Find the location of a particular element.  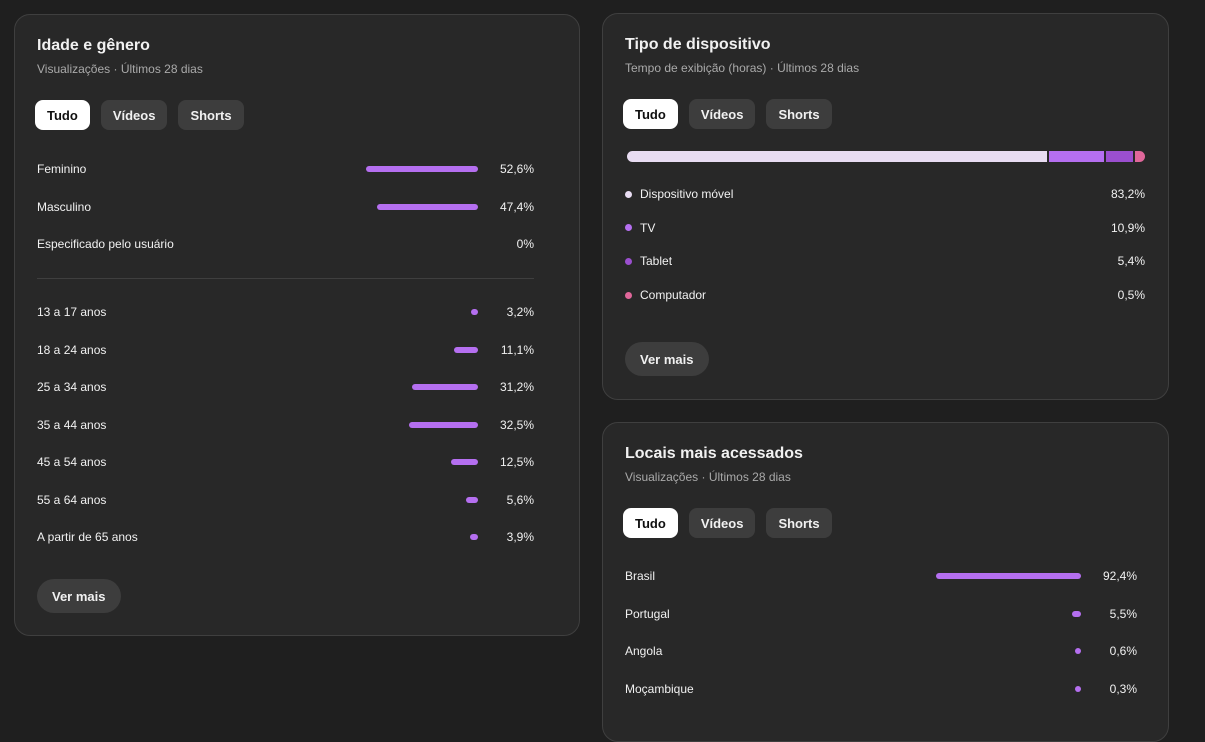

item-value: 5,5% is located at coordinates (1123, 613).